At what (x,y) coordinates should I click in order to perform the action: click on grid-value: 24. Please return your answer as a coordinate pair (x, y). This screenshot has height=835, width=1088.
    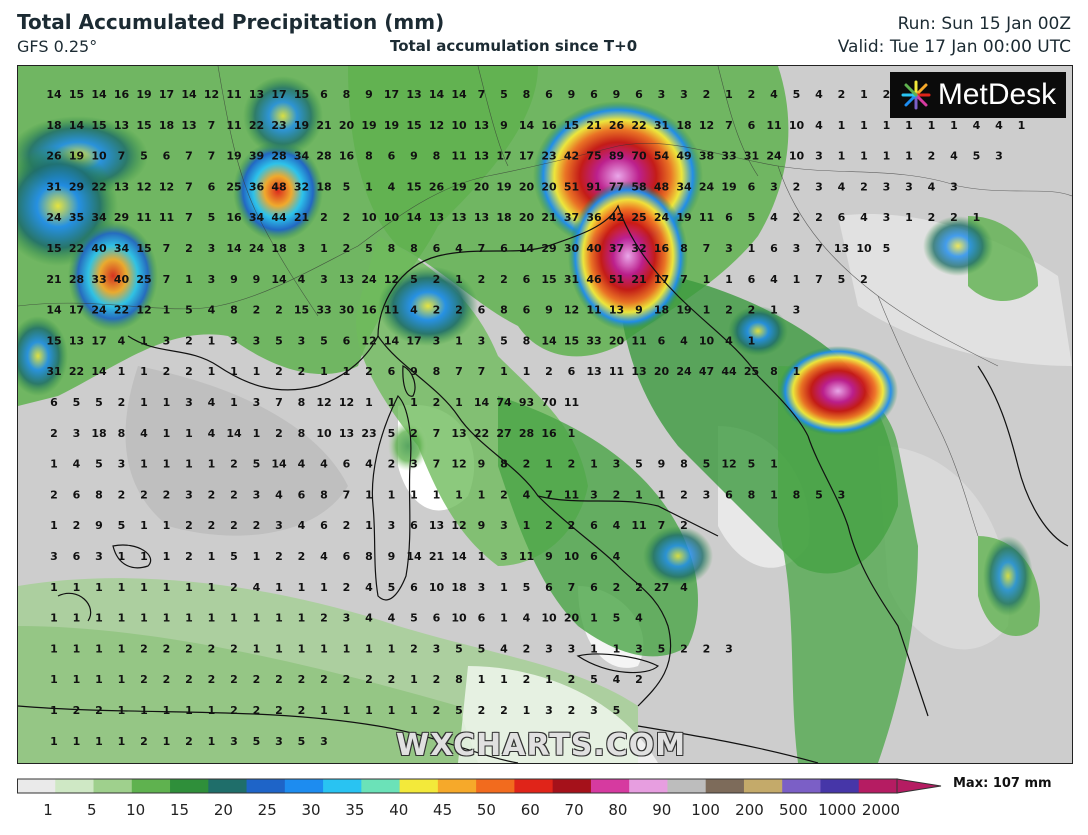
    Looking at the image, I should click on (54, 217).